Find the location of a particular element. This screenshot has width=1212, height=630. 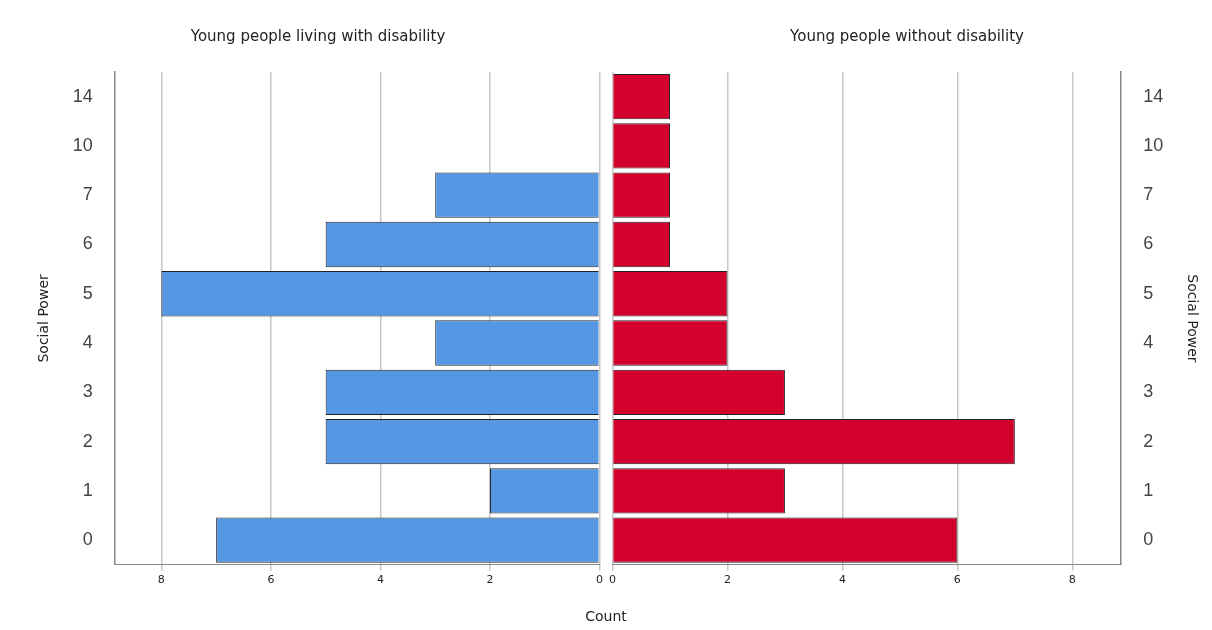

x-axis-title: Count is located at coordinates (606, 616).